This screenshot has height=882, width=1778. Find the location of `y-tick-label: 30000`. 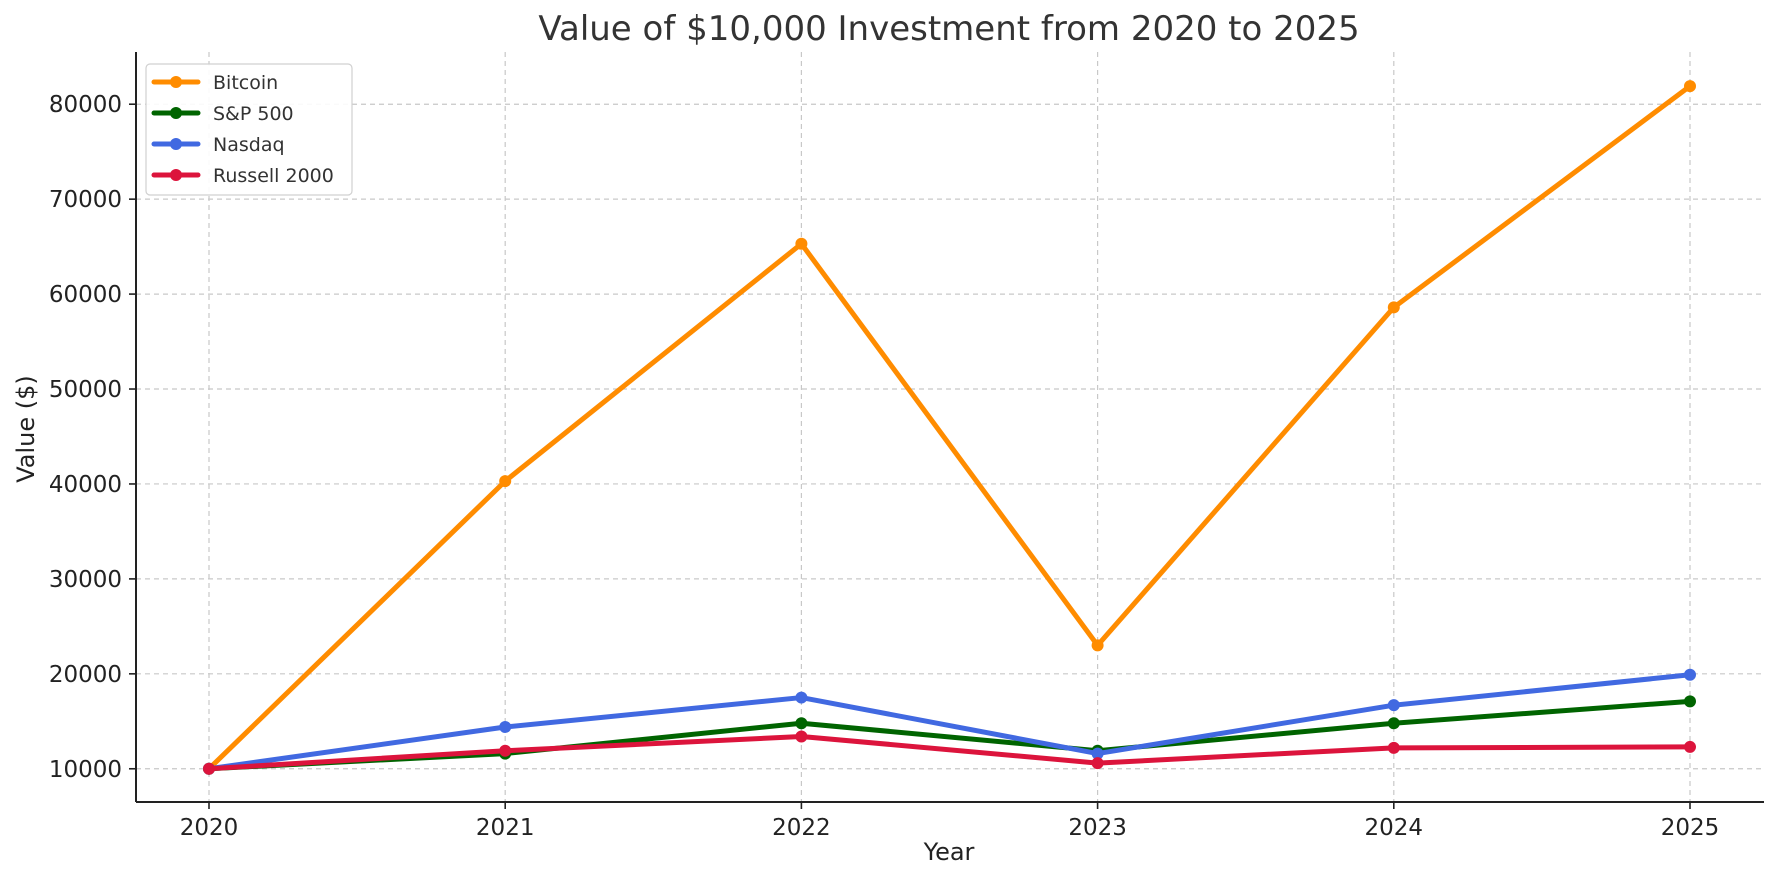

y-tick-label: 30000 is located at coordinates (85, 580).